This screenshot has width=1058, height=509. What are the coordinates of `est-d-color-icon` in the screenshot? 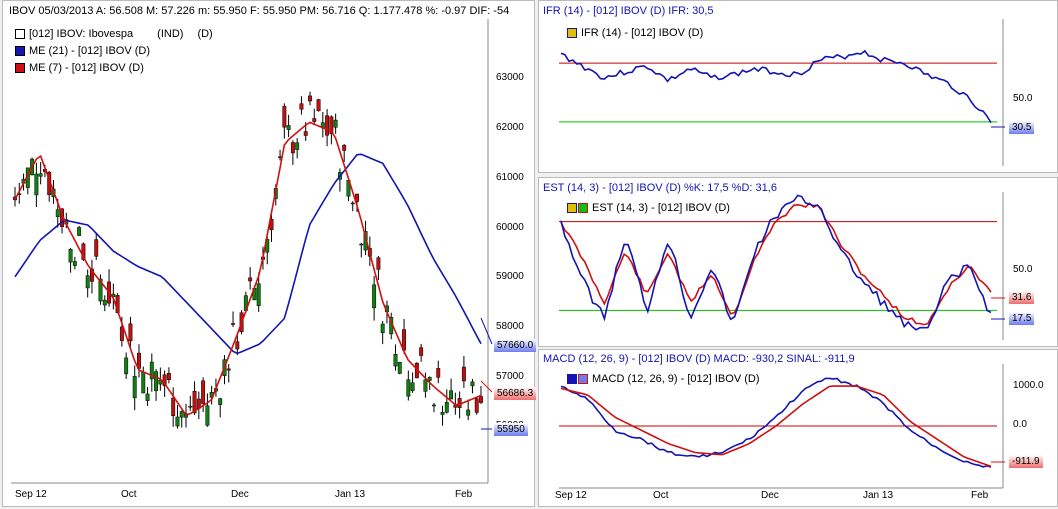 It's located at (583, 208).